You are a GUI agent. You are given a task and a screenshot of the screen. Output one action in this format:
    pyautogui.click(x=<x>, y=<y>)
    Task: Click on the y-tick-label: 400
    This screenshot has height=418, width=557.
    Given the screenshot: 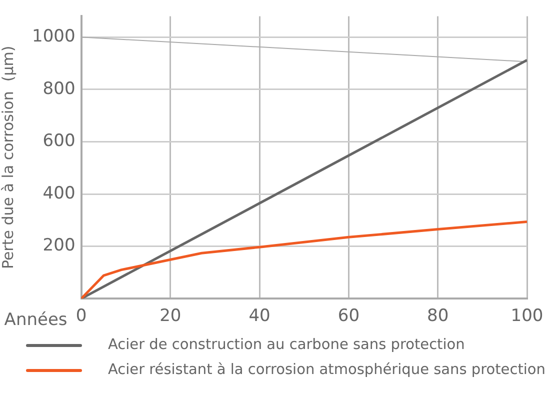 What is the action you would take?
    pyautogui.click(x=59, y=193)
    